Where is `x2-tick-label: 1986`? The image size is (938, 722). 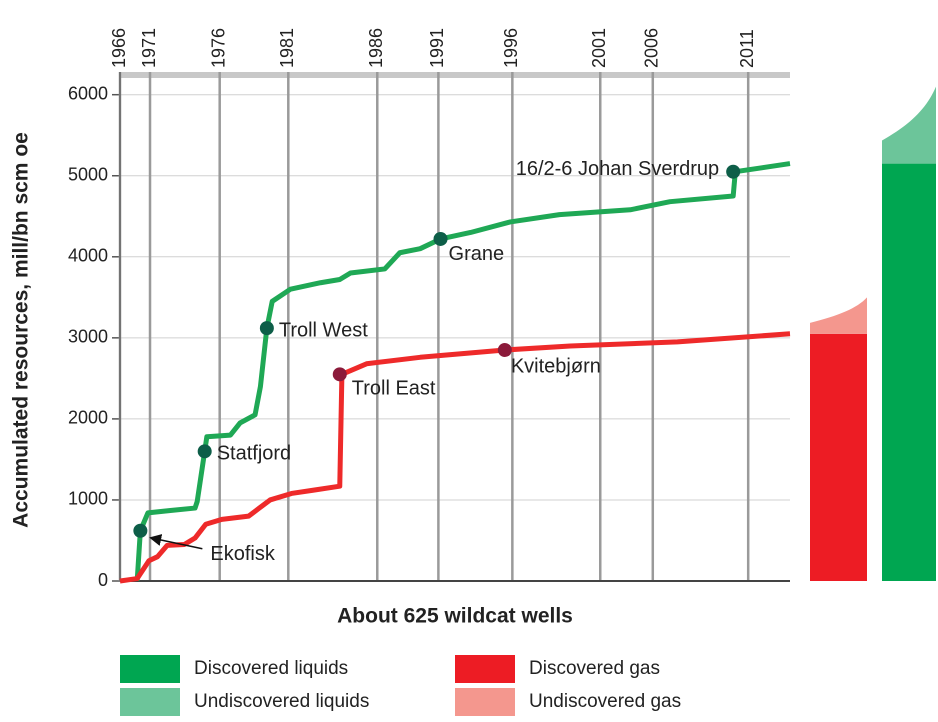
x2-tick-label: 1986 is located at coordinates (376, 48).